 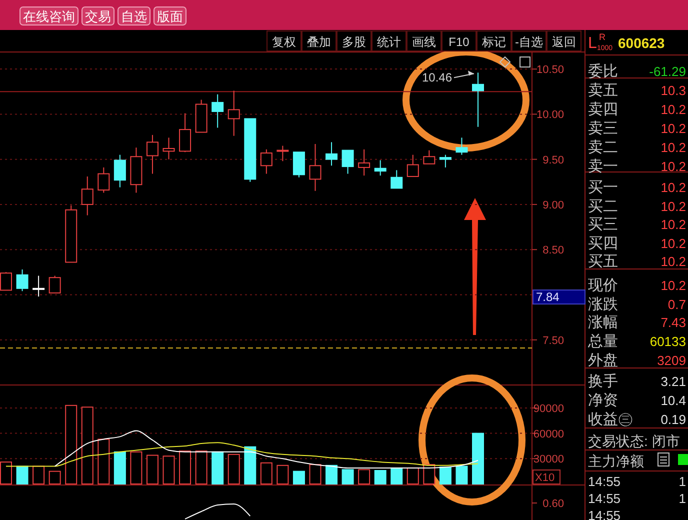 What do you see at coordinates (49, 16) in the screenshot?
I see `text: 在线咨询` at bounding box center [49, 16].